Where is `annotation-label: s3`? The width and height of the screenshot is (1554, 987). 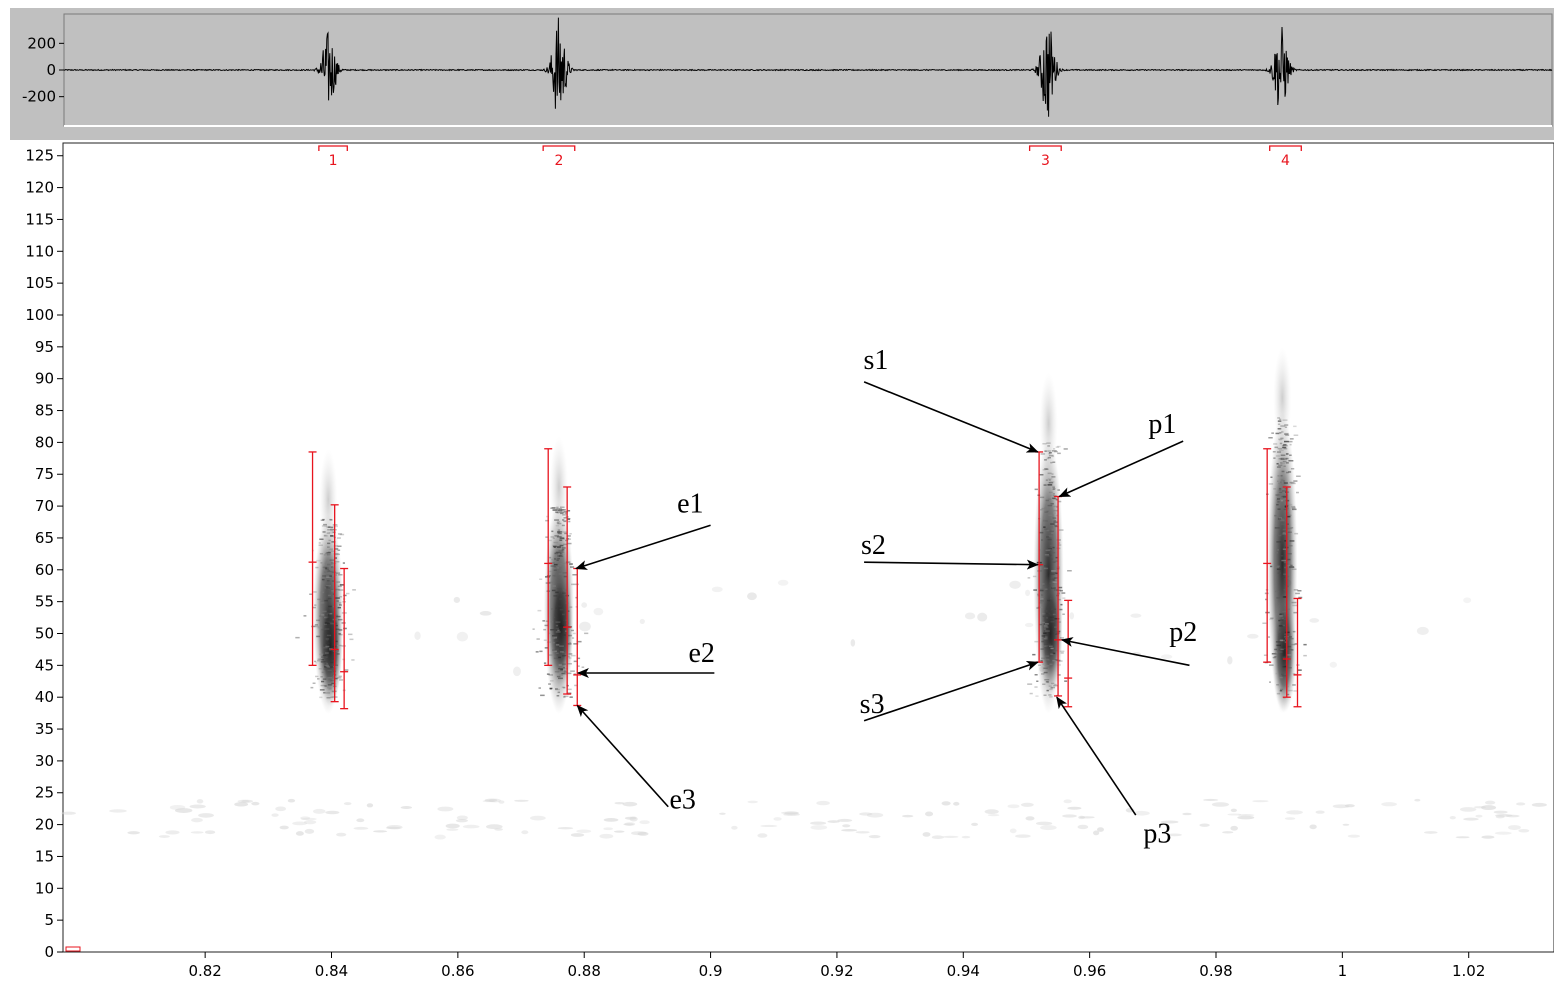
annotation-label: s3 is located at coordinates (872, 704).